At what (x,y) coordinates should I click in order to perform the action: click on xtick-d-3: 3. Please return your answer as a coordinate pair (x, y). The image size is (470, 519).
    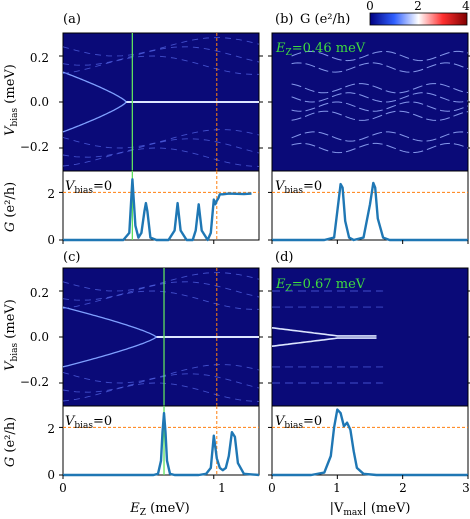
    Looking at the image, I should click on (466, 488).